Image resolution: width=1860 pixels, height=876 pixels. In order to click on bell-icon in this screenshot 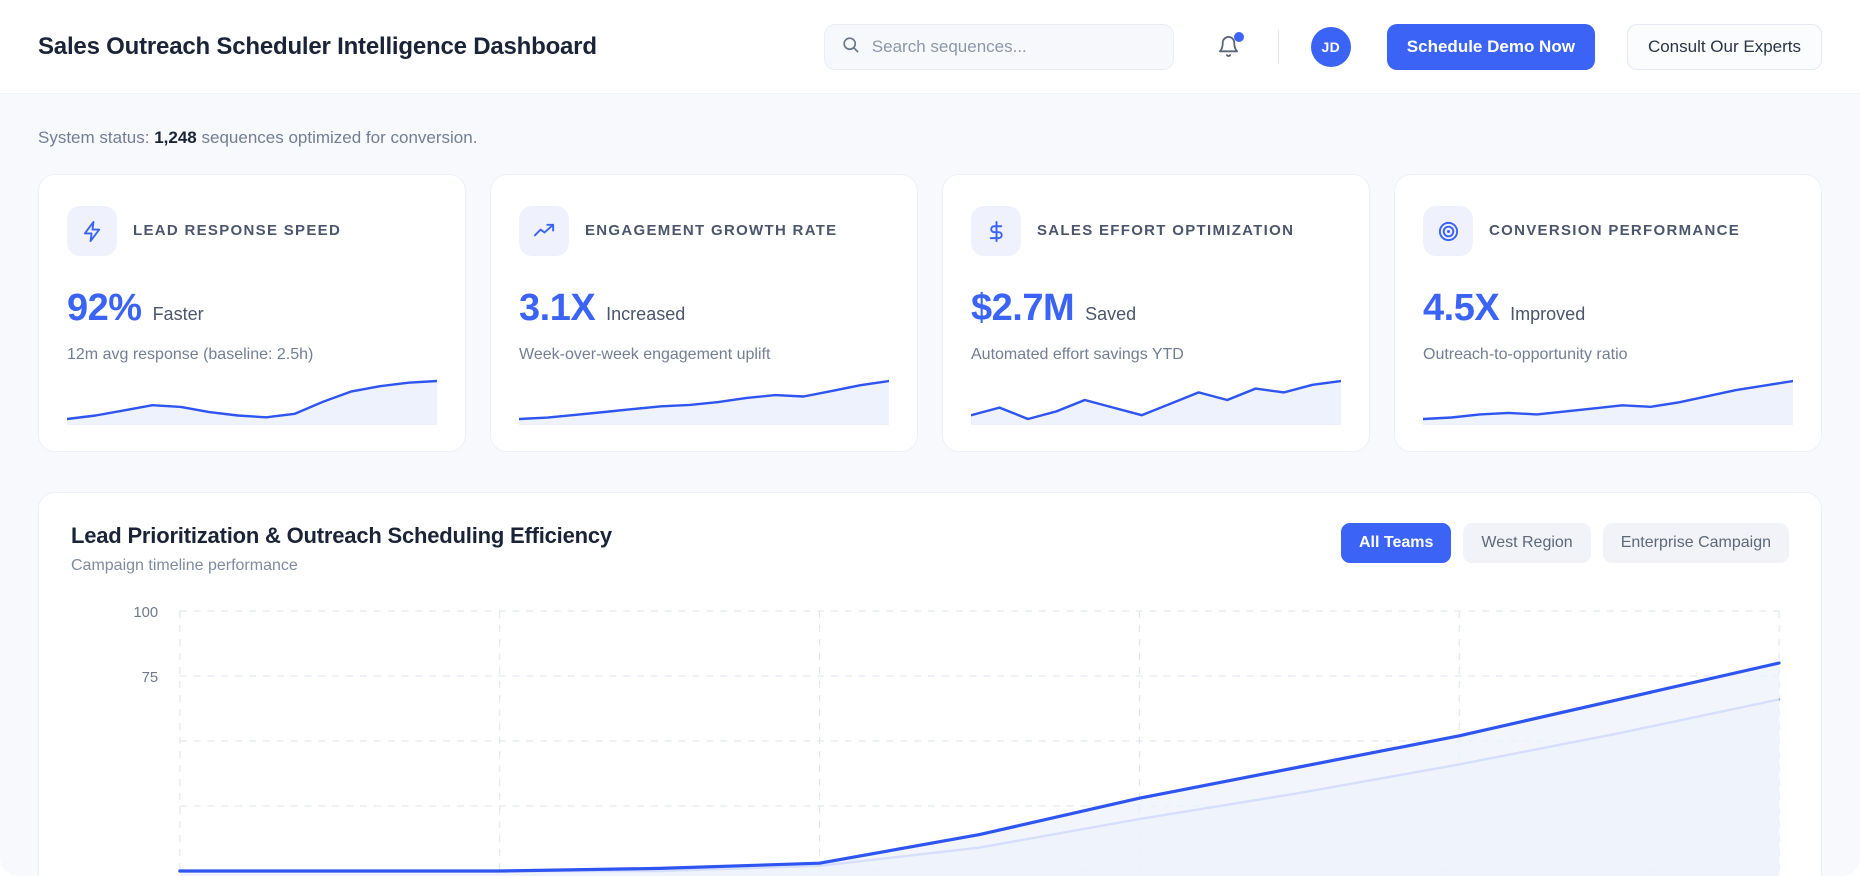, I will do `click(1229, 46)`.